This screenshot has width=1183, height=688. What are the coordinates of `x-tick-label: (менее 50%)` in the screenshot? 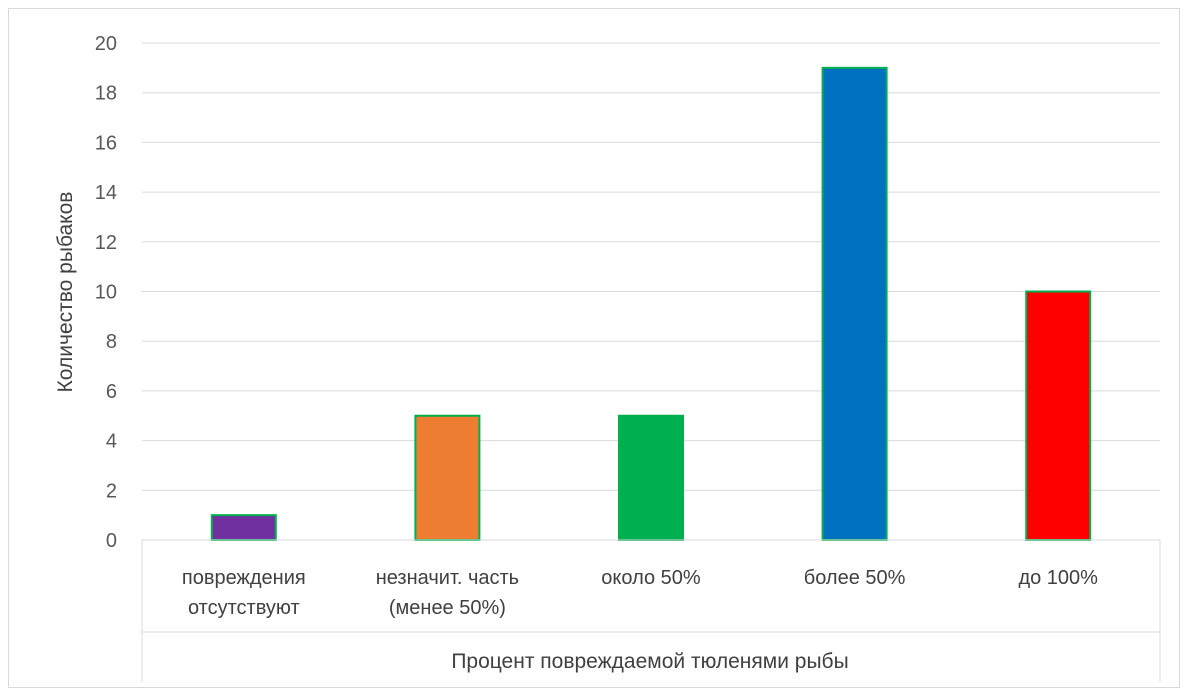 It's located at (447, 608).